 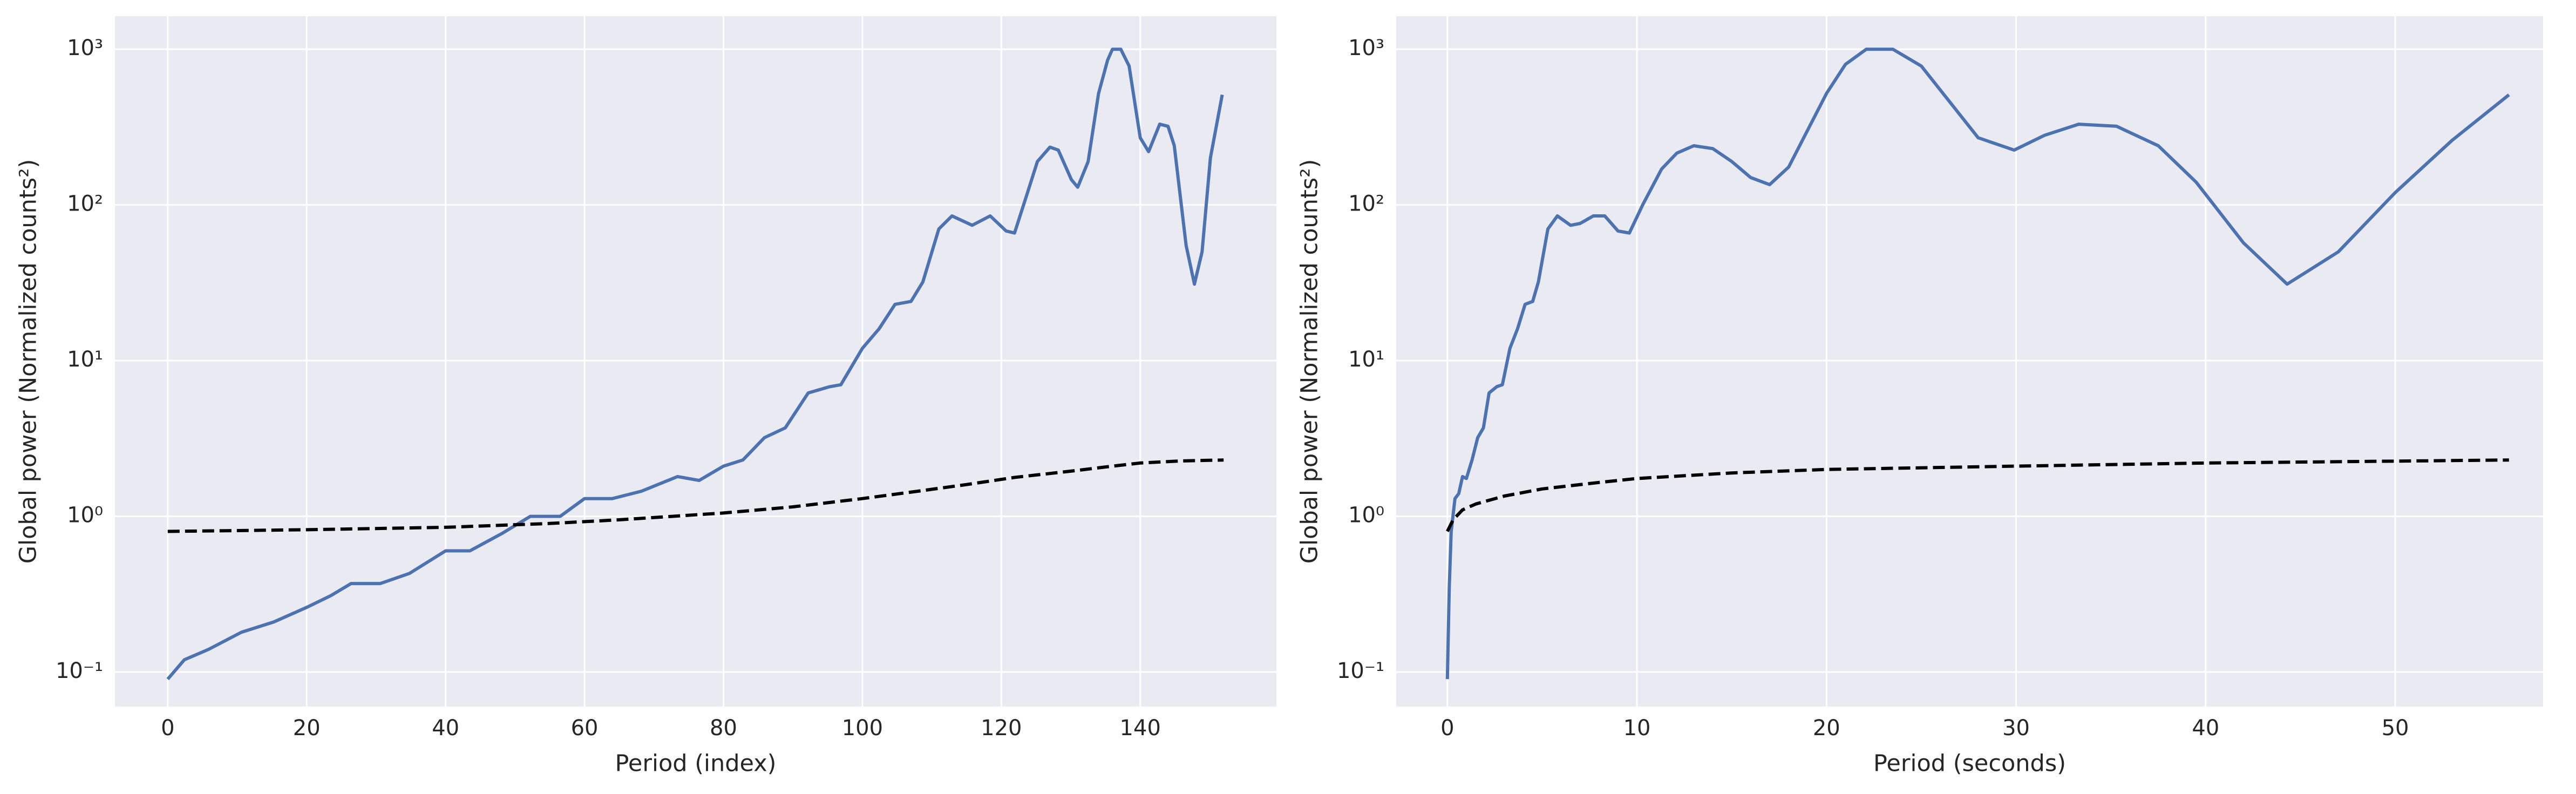 What do you see at coordinates (2395, 728) in the screenshot?
I see `x-tick-label: 50` at bounding box center [2395, 728].